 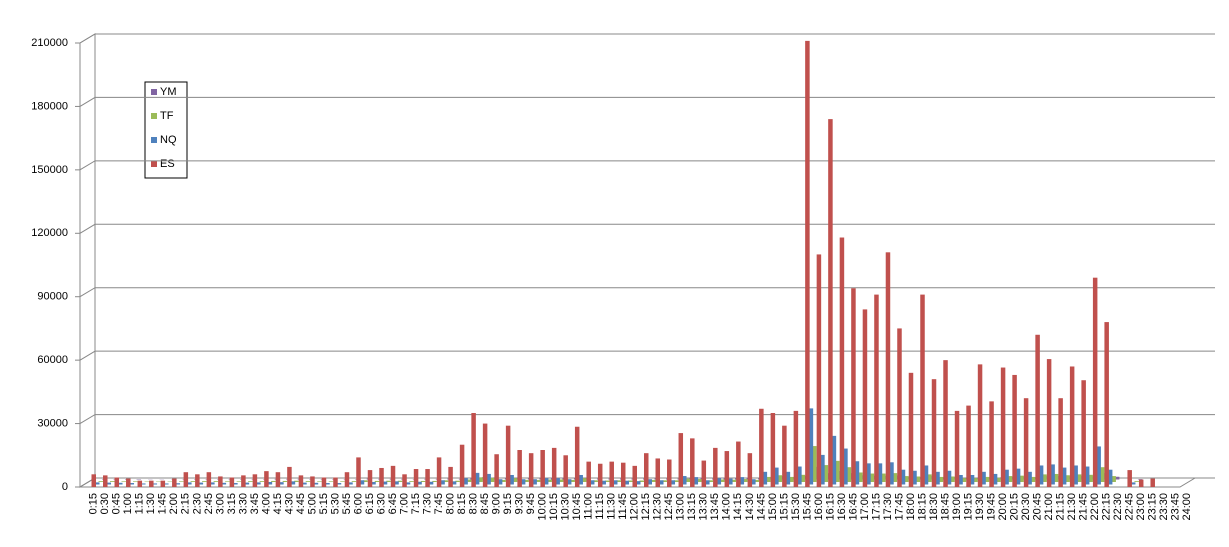 I want to click on x-tick-label: 20:15, so click(x=1014, y=507).